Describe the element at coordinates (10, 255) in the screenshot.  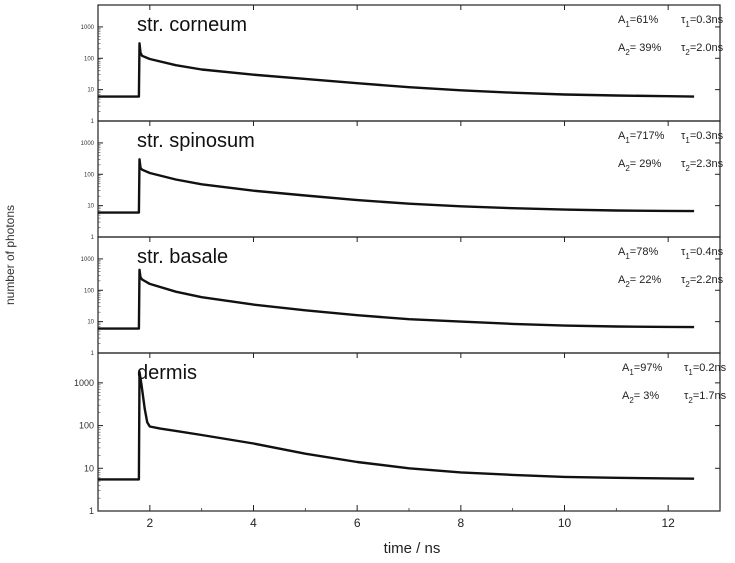
I see `y-axis-label: number of photons` at that location.